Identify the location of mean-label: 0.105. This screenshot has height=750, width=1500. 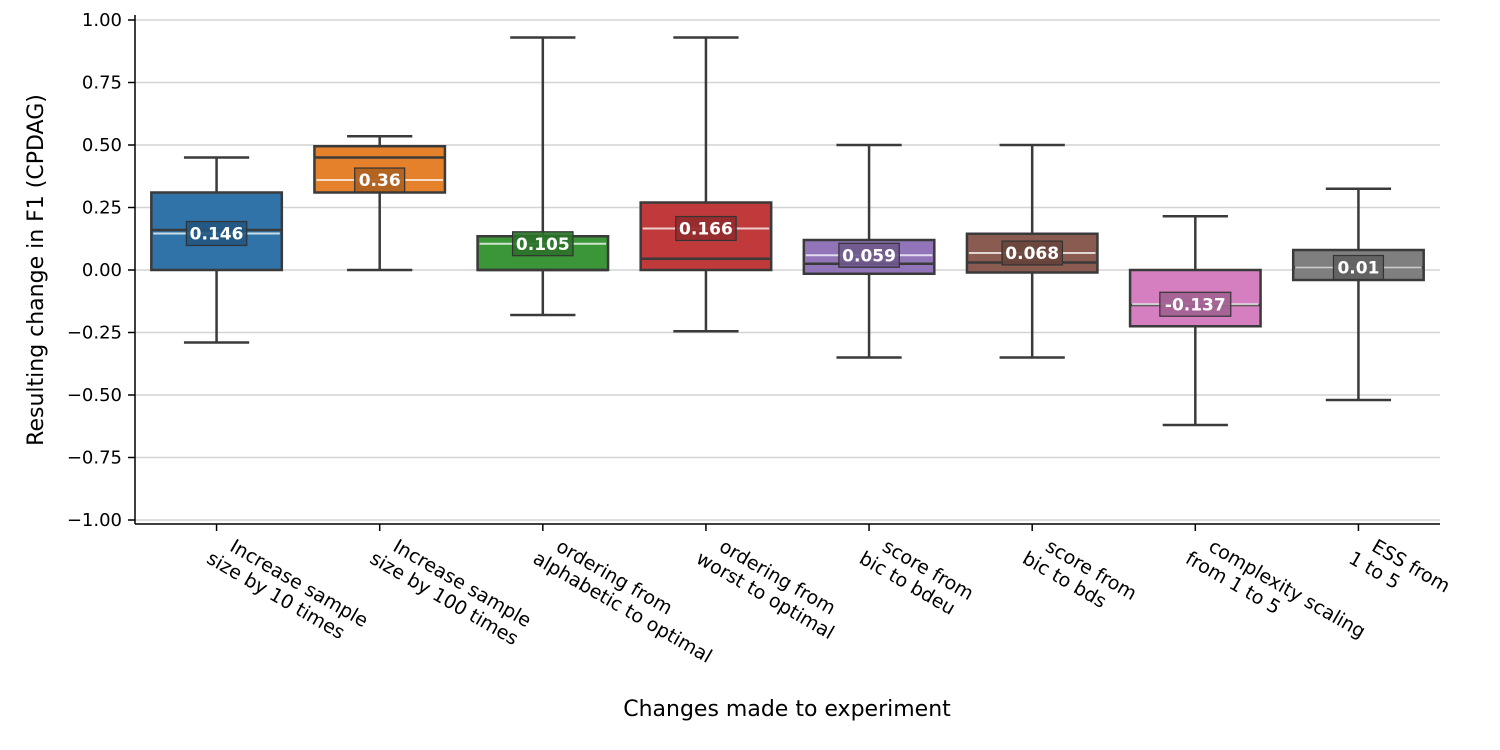
(543, 245).